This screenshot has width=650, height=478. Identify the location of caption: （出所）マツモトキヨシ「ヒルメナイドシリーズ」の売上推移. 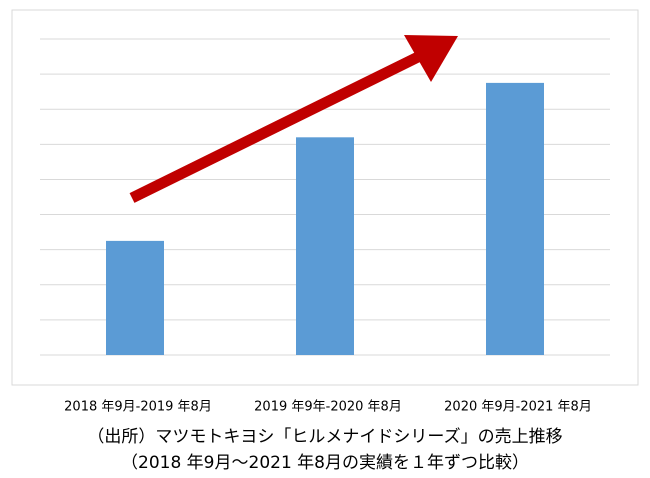
(324, 437).